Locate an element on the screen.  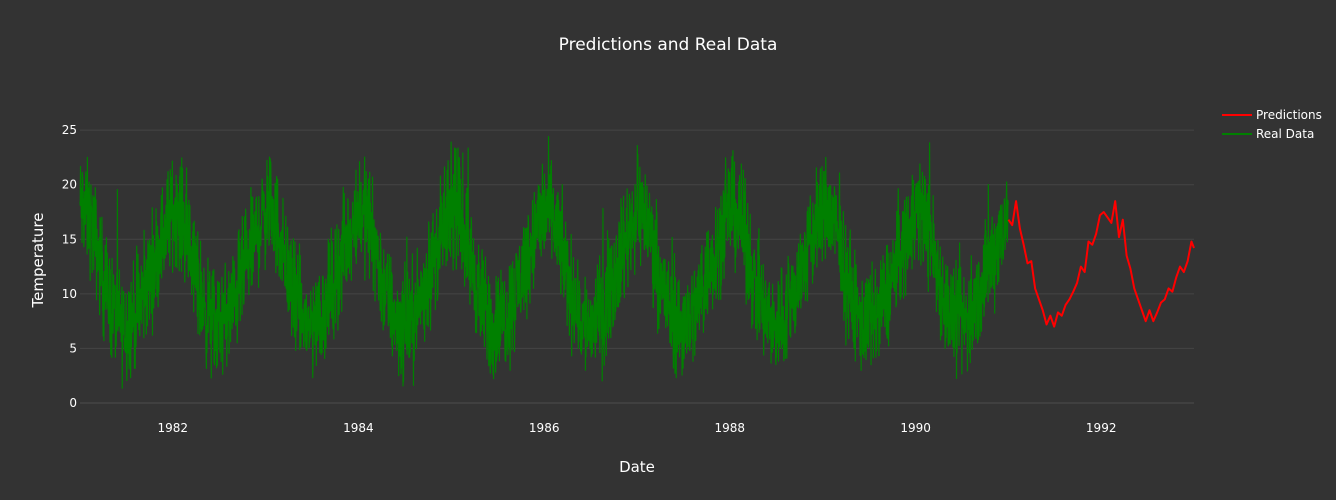
y-tick-labels: 0 5 10 15 20 25 is located at coordinates (69, 266).